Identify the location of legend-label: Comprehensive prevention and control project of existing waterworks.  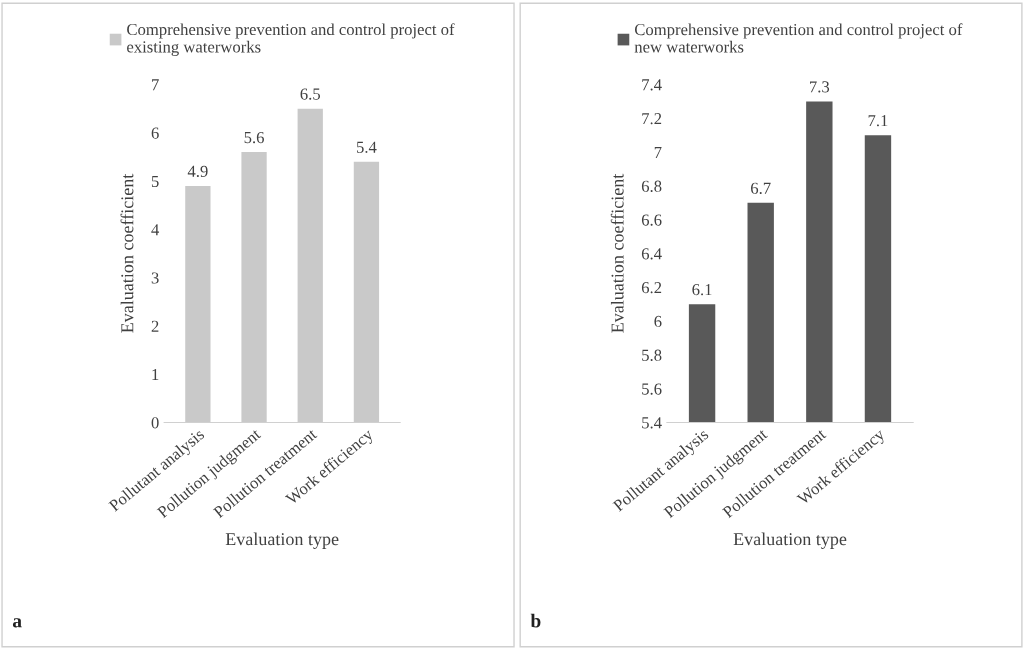
(291, 39).